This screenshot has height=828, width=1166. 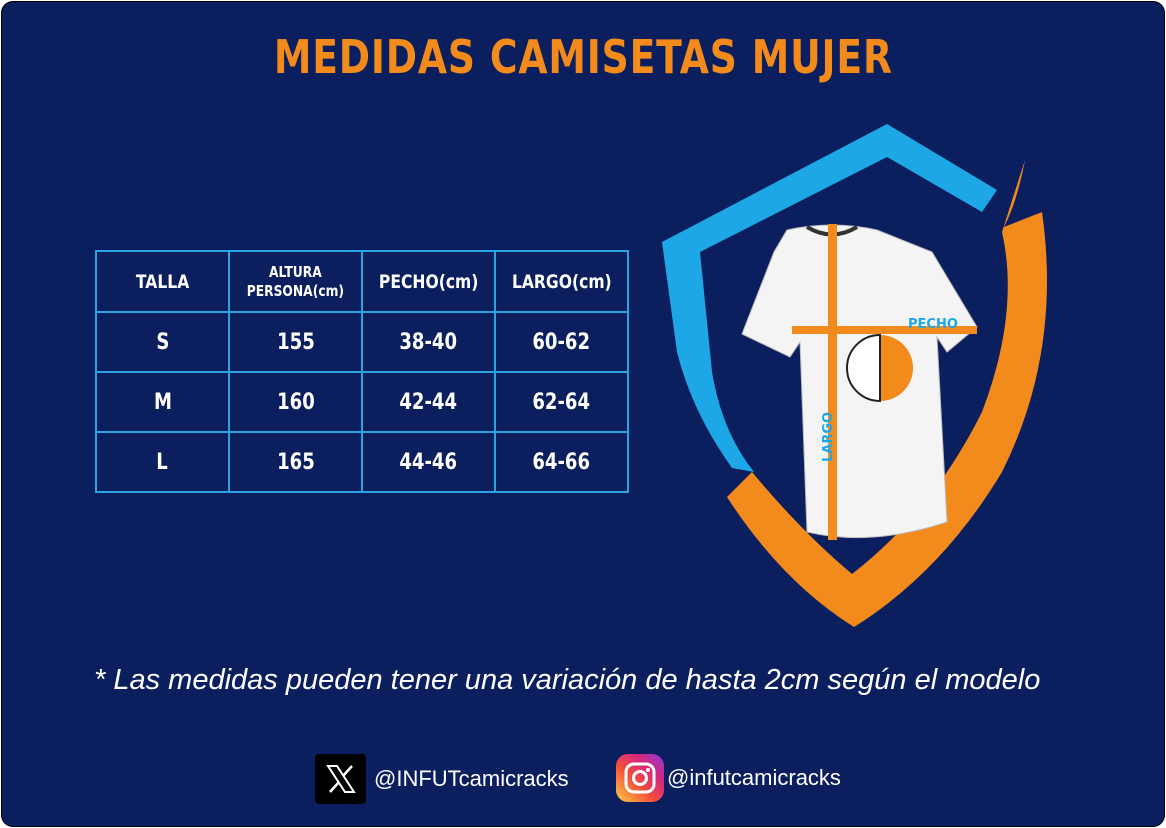 What do you see at coordinates (340, 779) in the screenshot?
I see `x-logo-icon` at bounding box center [340, 779].